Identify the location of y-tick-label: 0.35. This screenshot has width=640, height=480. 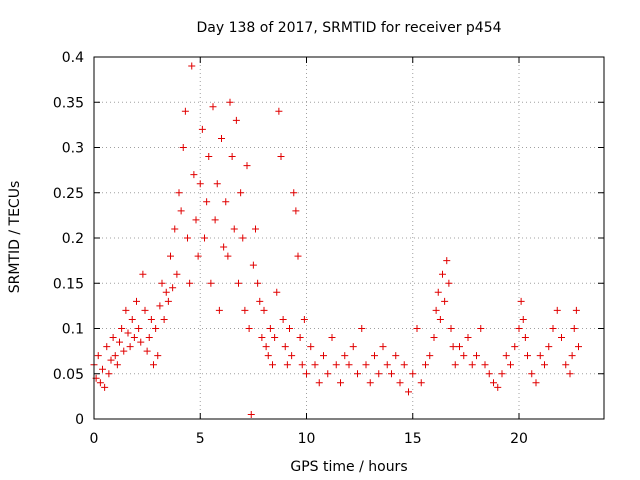
(68, 103).